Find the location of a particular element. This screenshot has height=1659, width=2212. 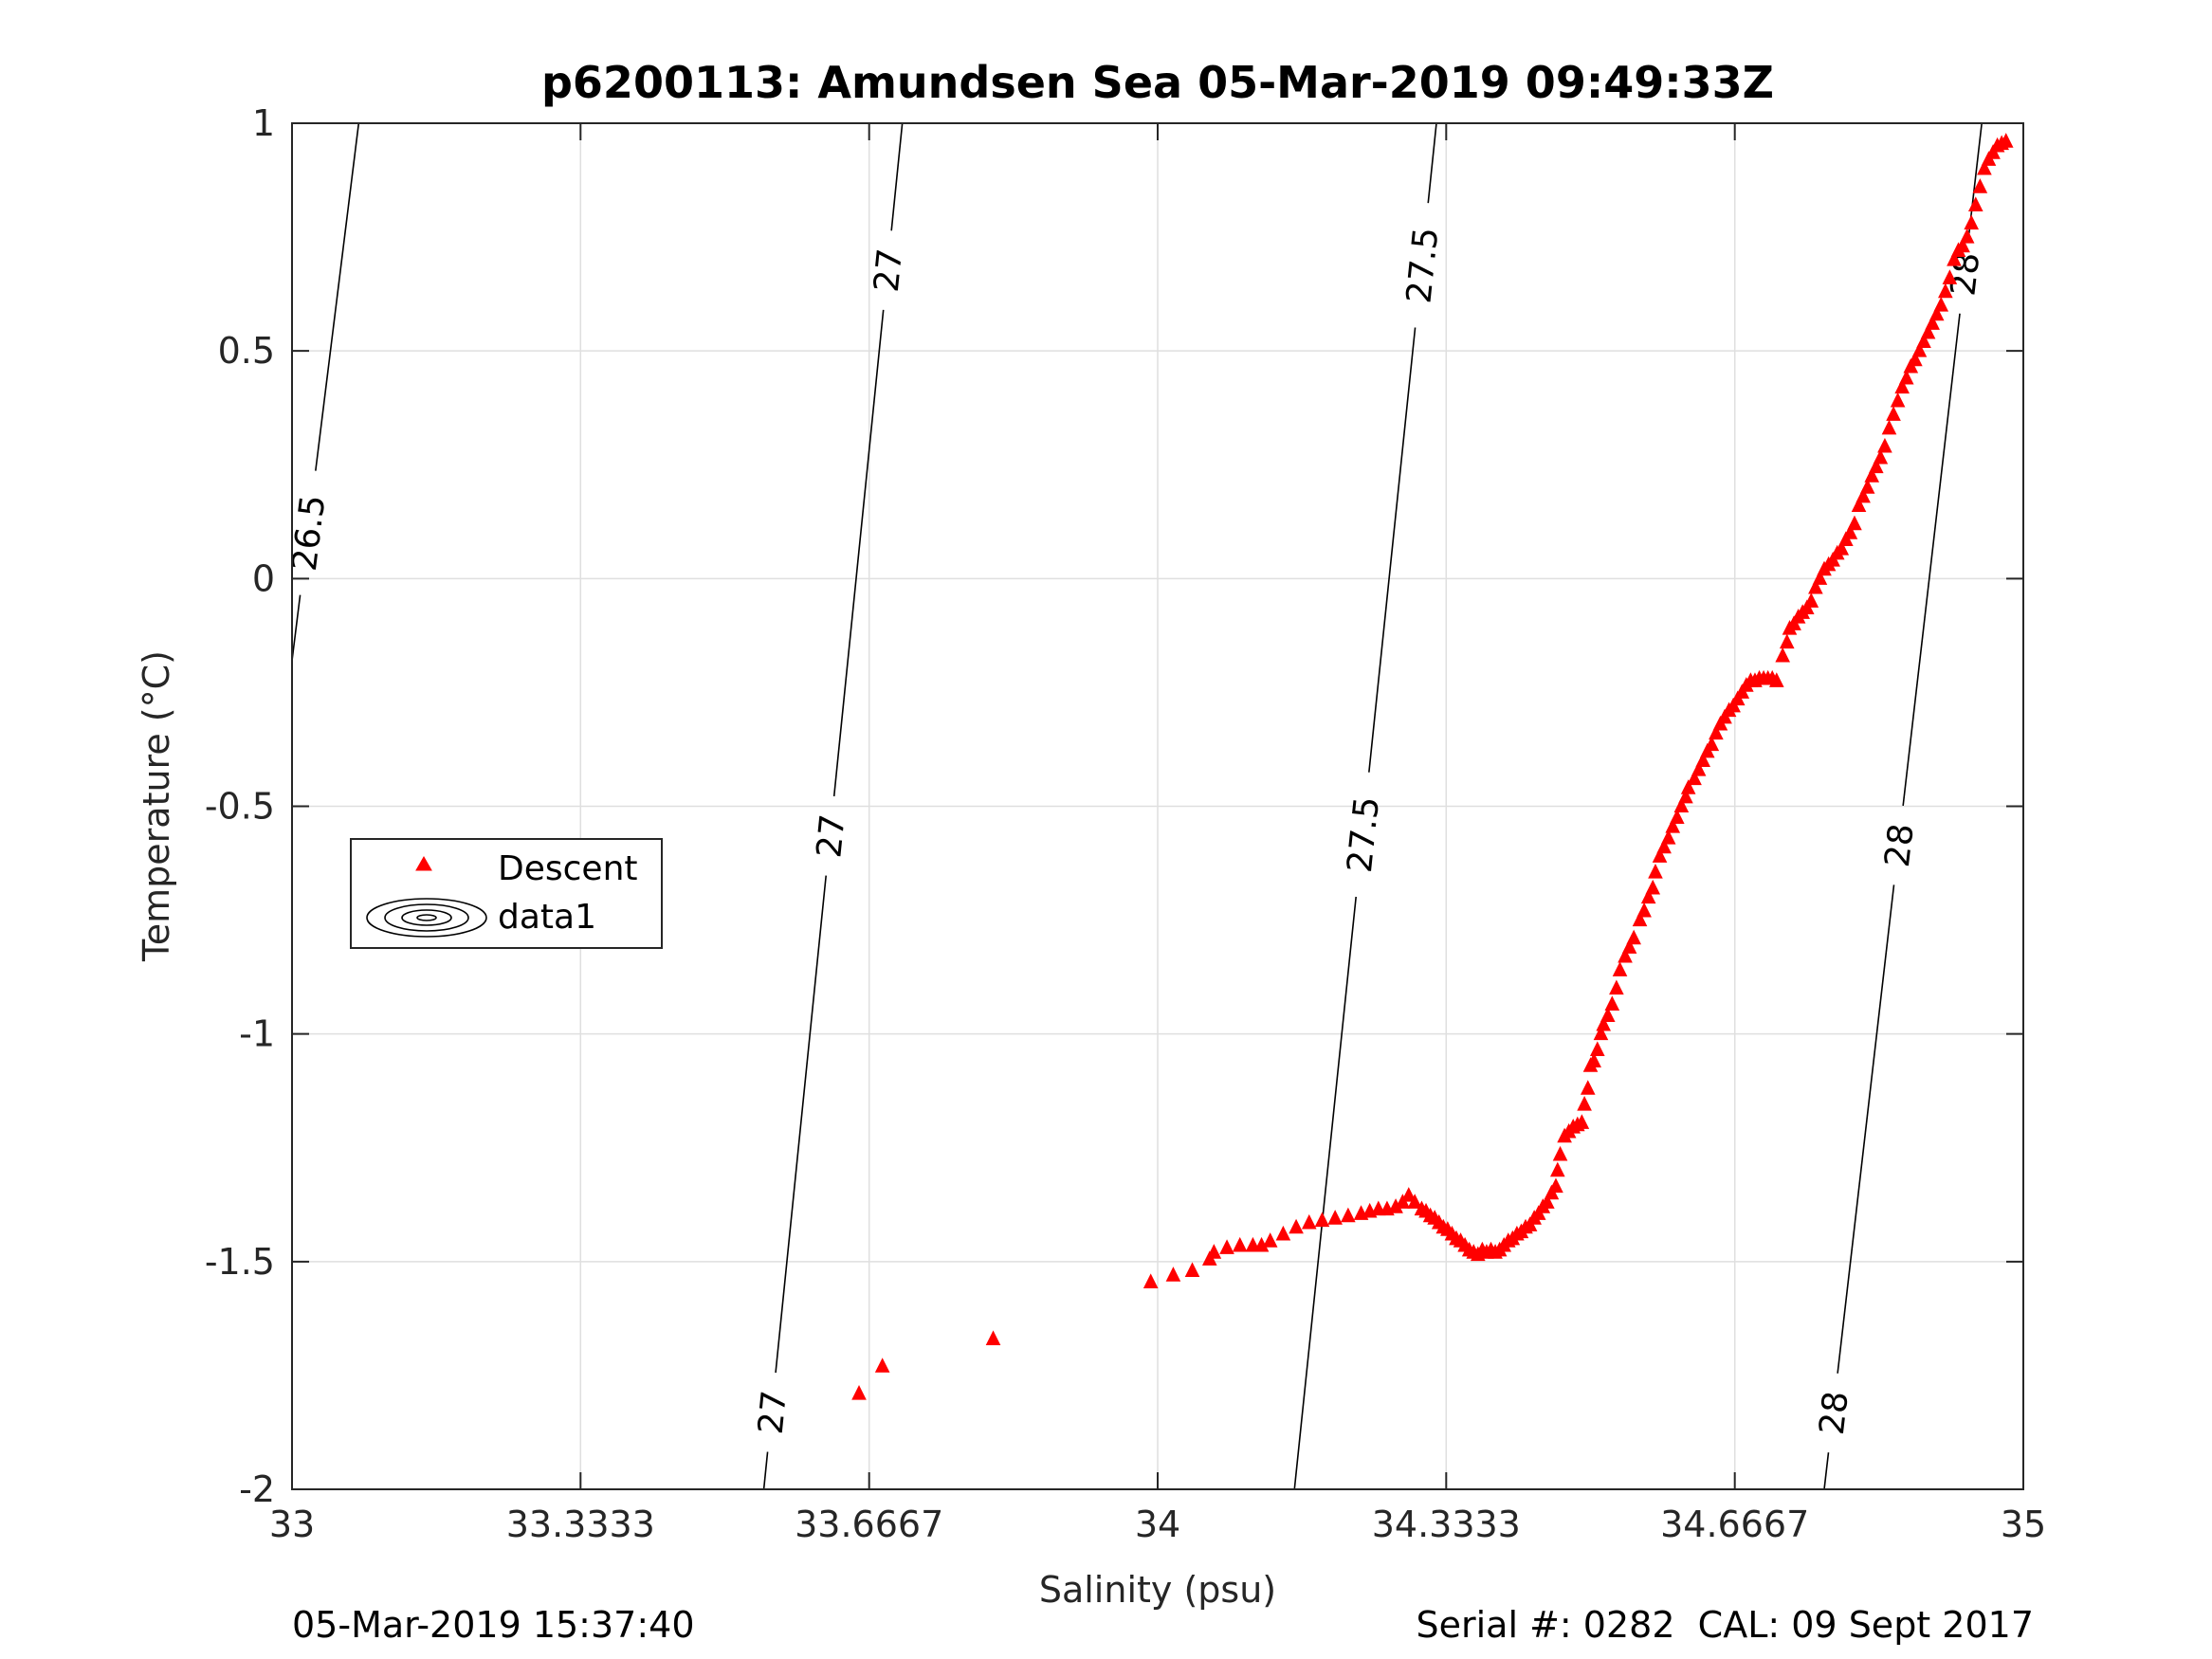

y-tick-label: -0.5 is located at coordinates (240, 807).